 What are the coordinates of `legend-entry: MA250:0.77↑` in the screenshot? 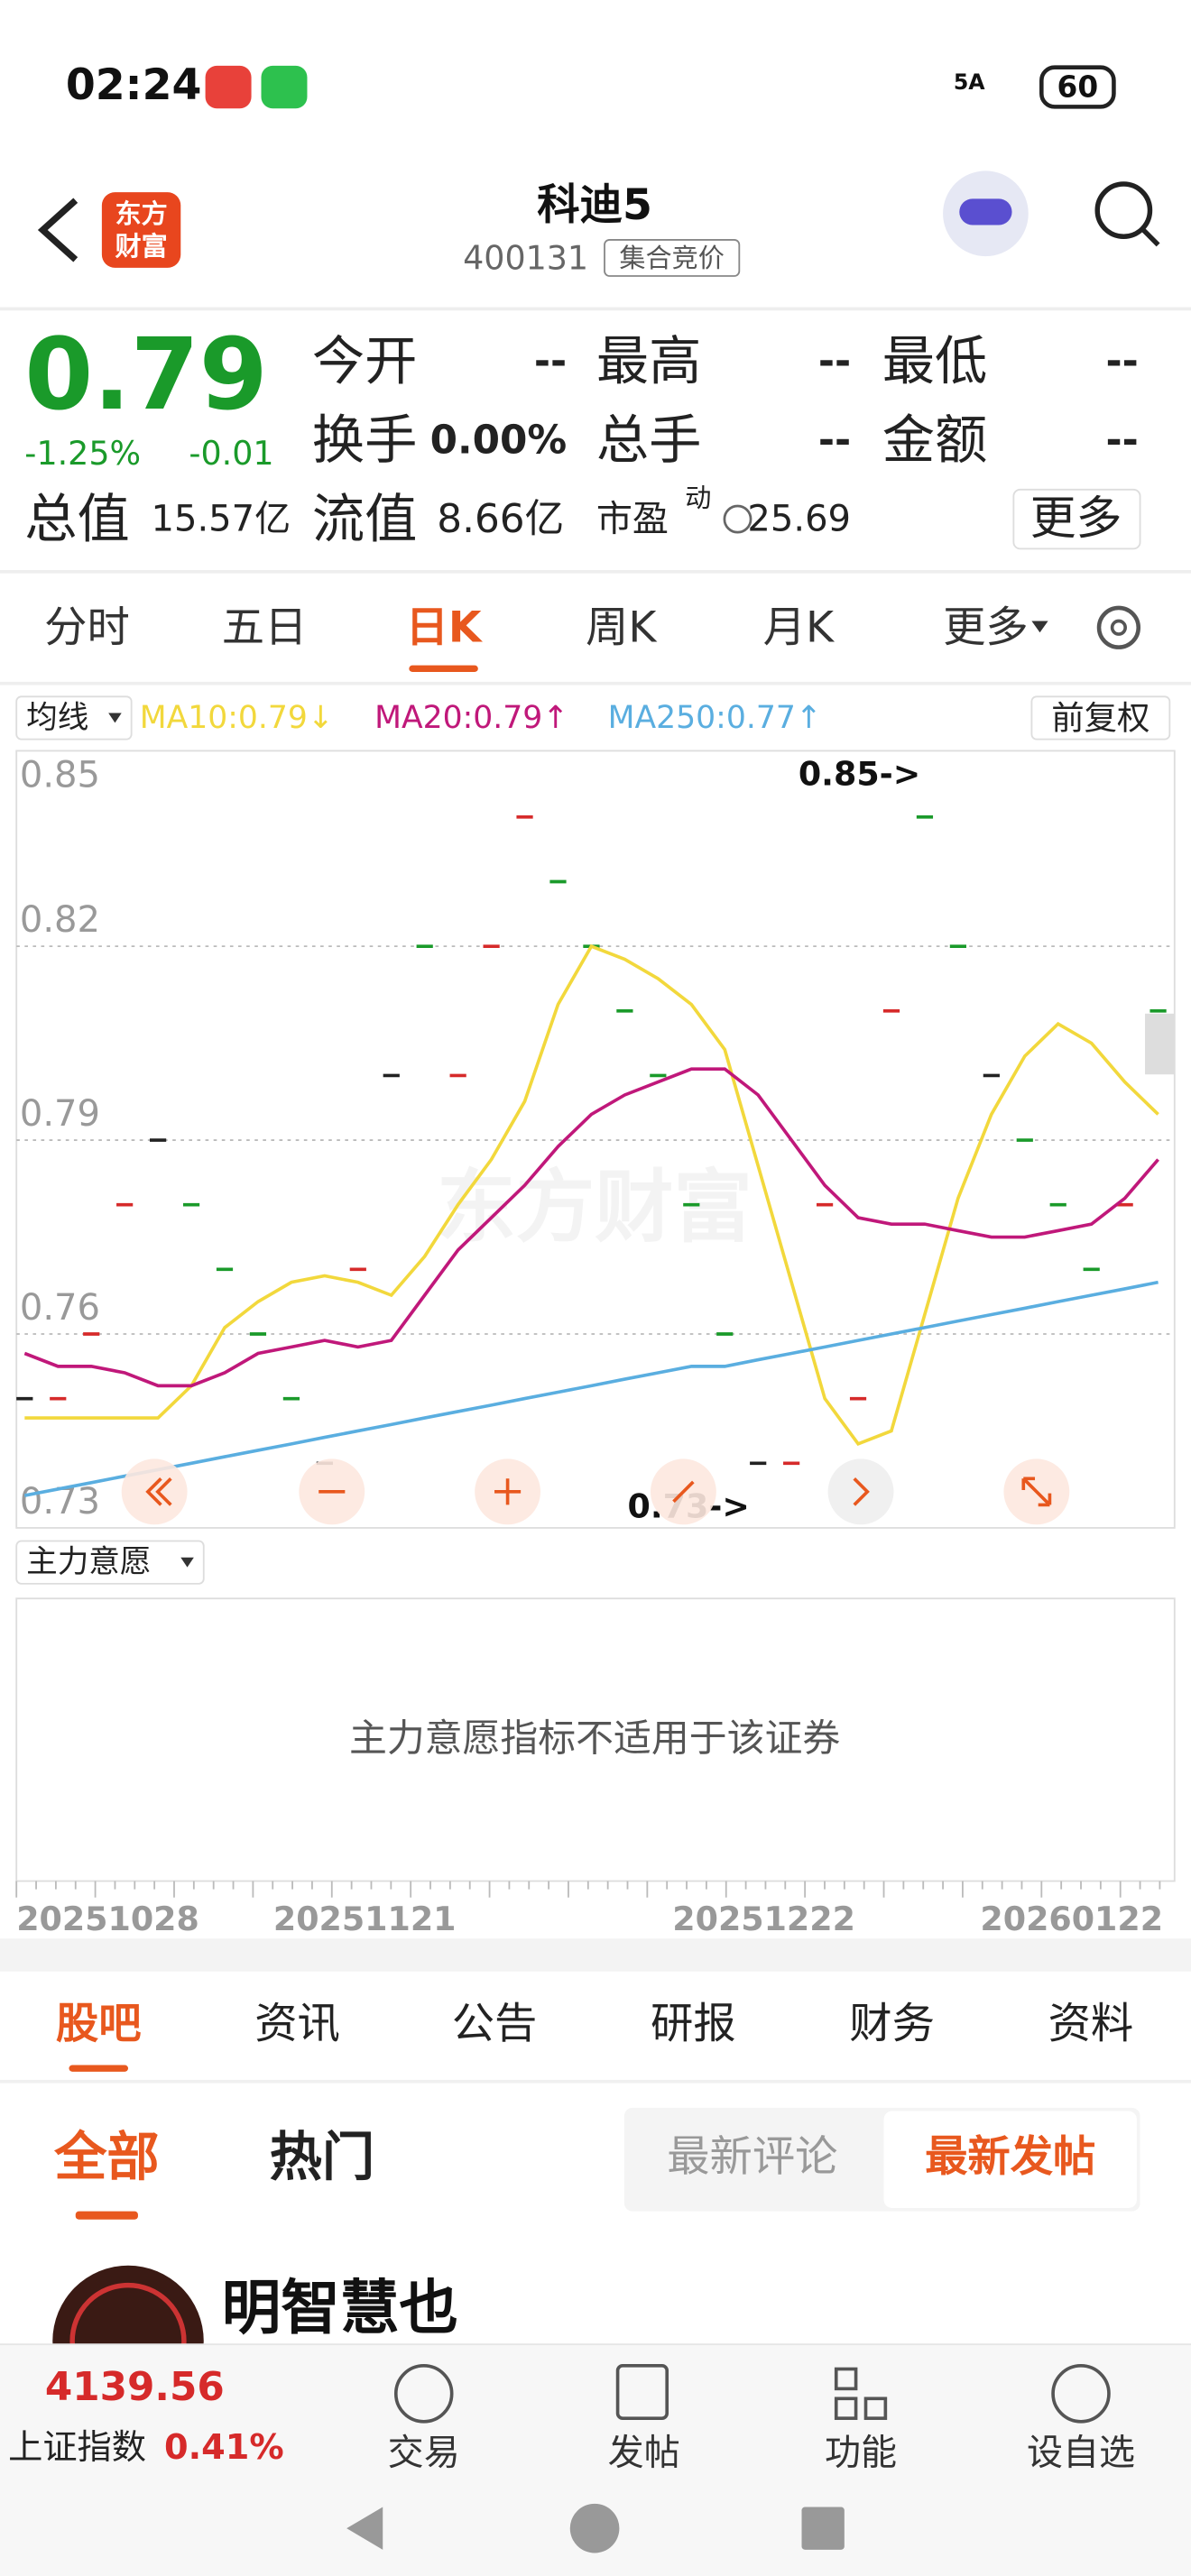 It's located at (715, 718).